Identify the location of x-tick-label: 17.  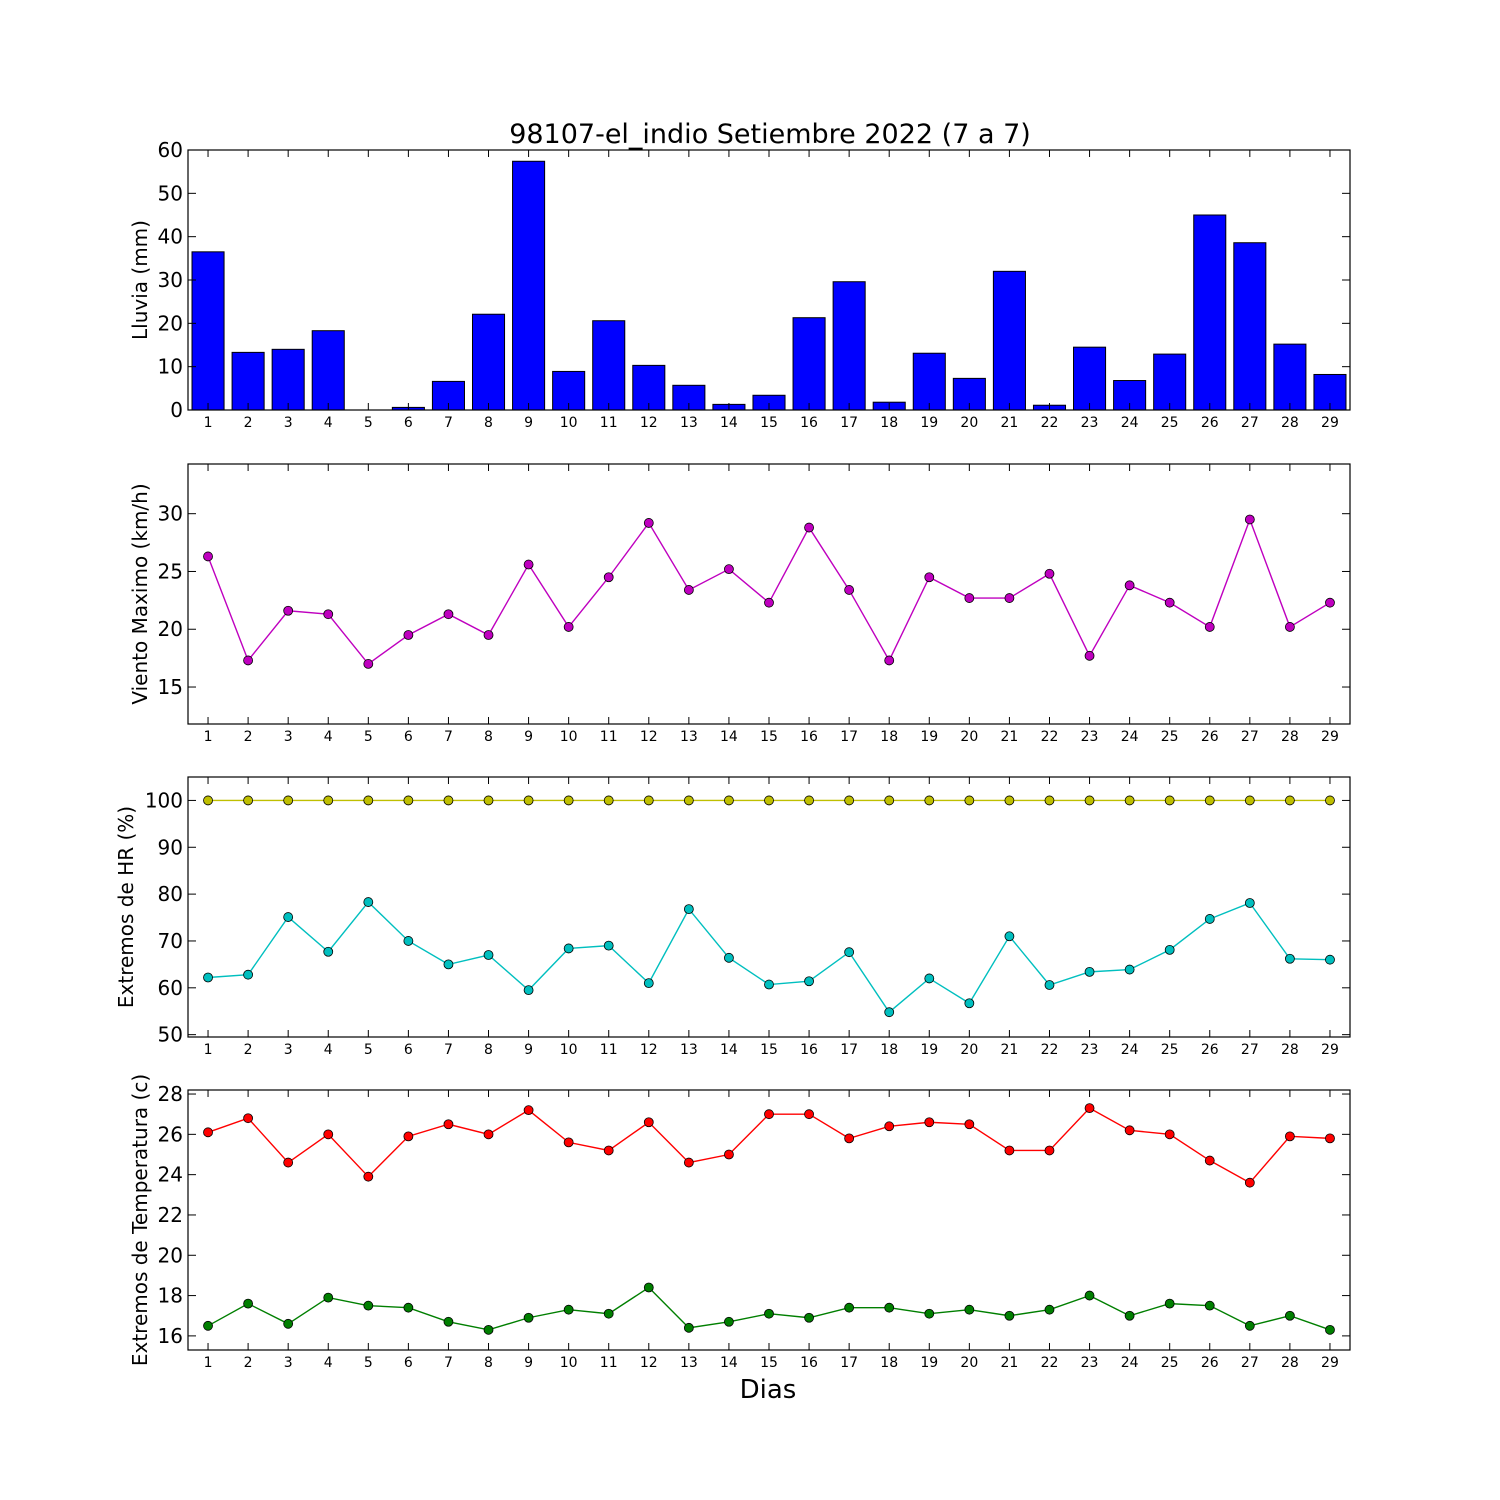
(849, 423).